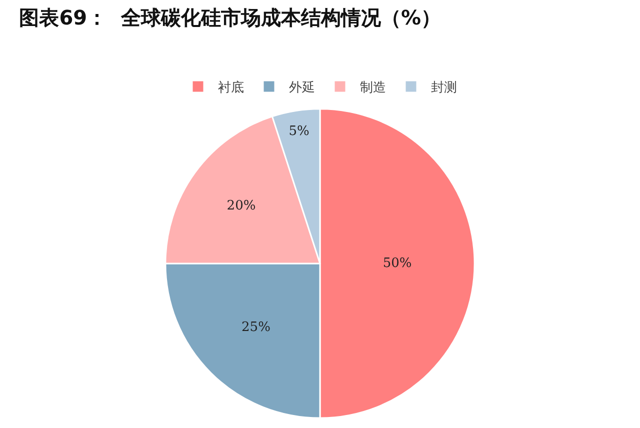  Describe the element at coordinates (241, 206) in the screenshot. I see `data-label: 20%` at that location.